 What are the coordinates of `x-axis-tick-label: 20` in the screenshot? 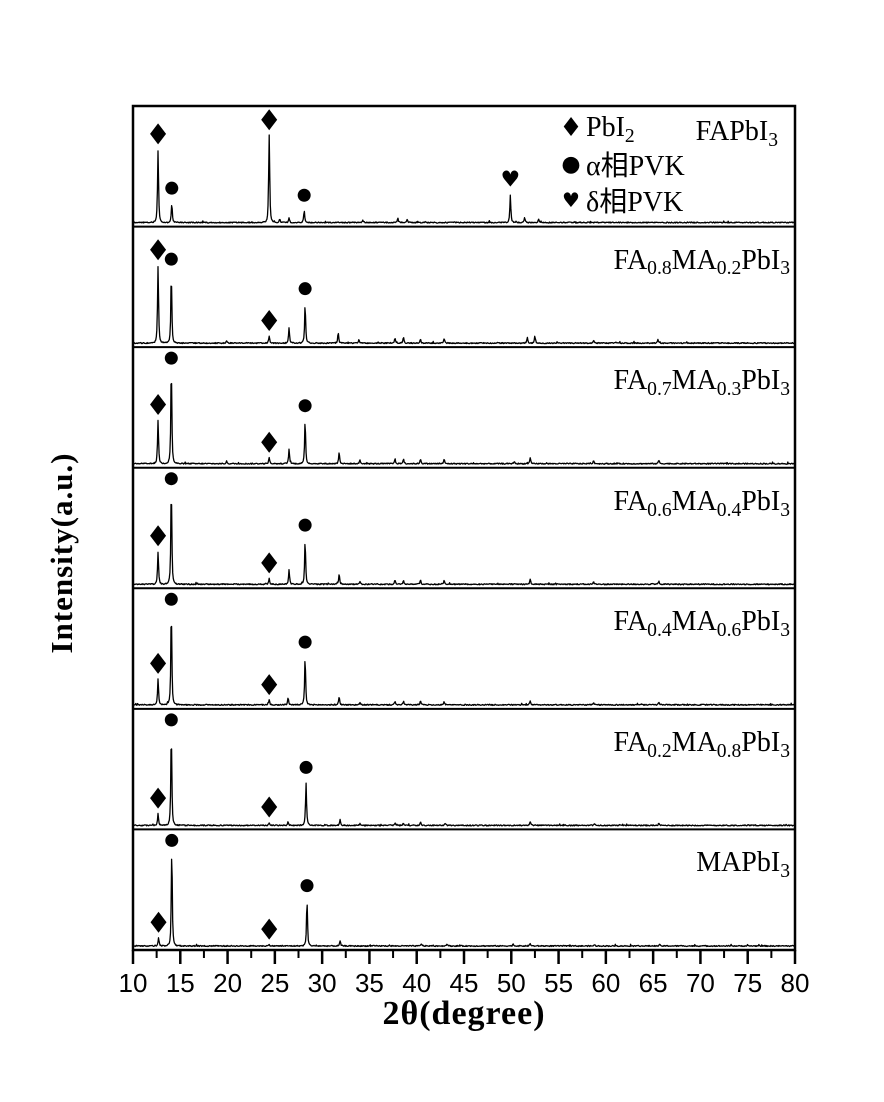 It's located at (227, 983).